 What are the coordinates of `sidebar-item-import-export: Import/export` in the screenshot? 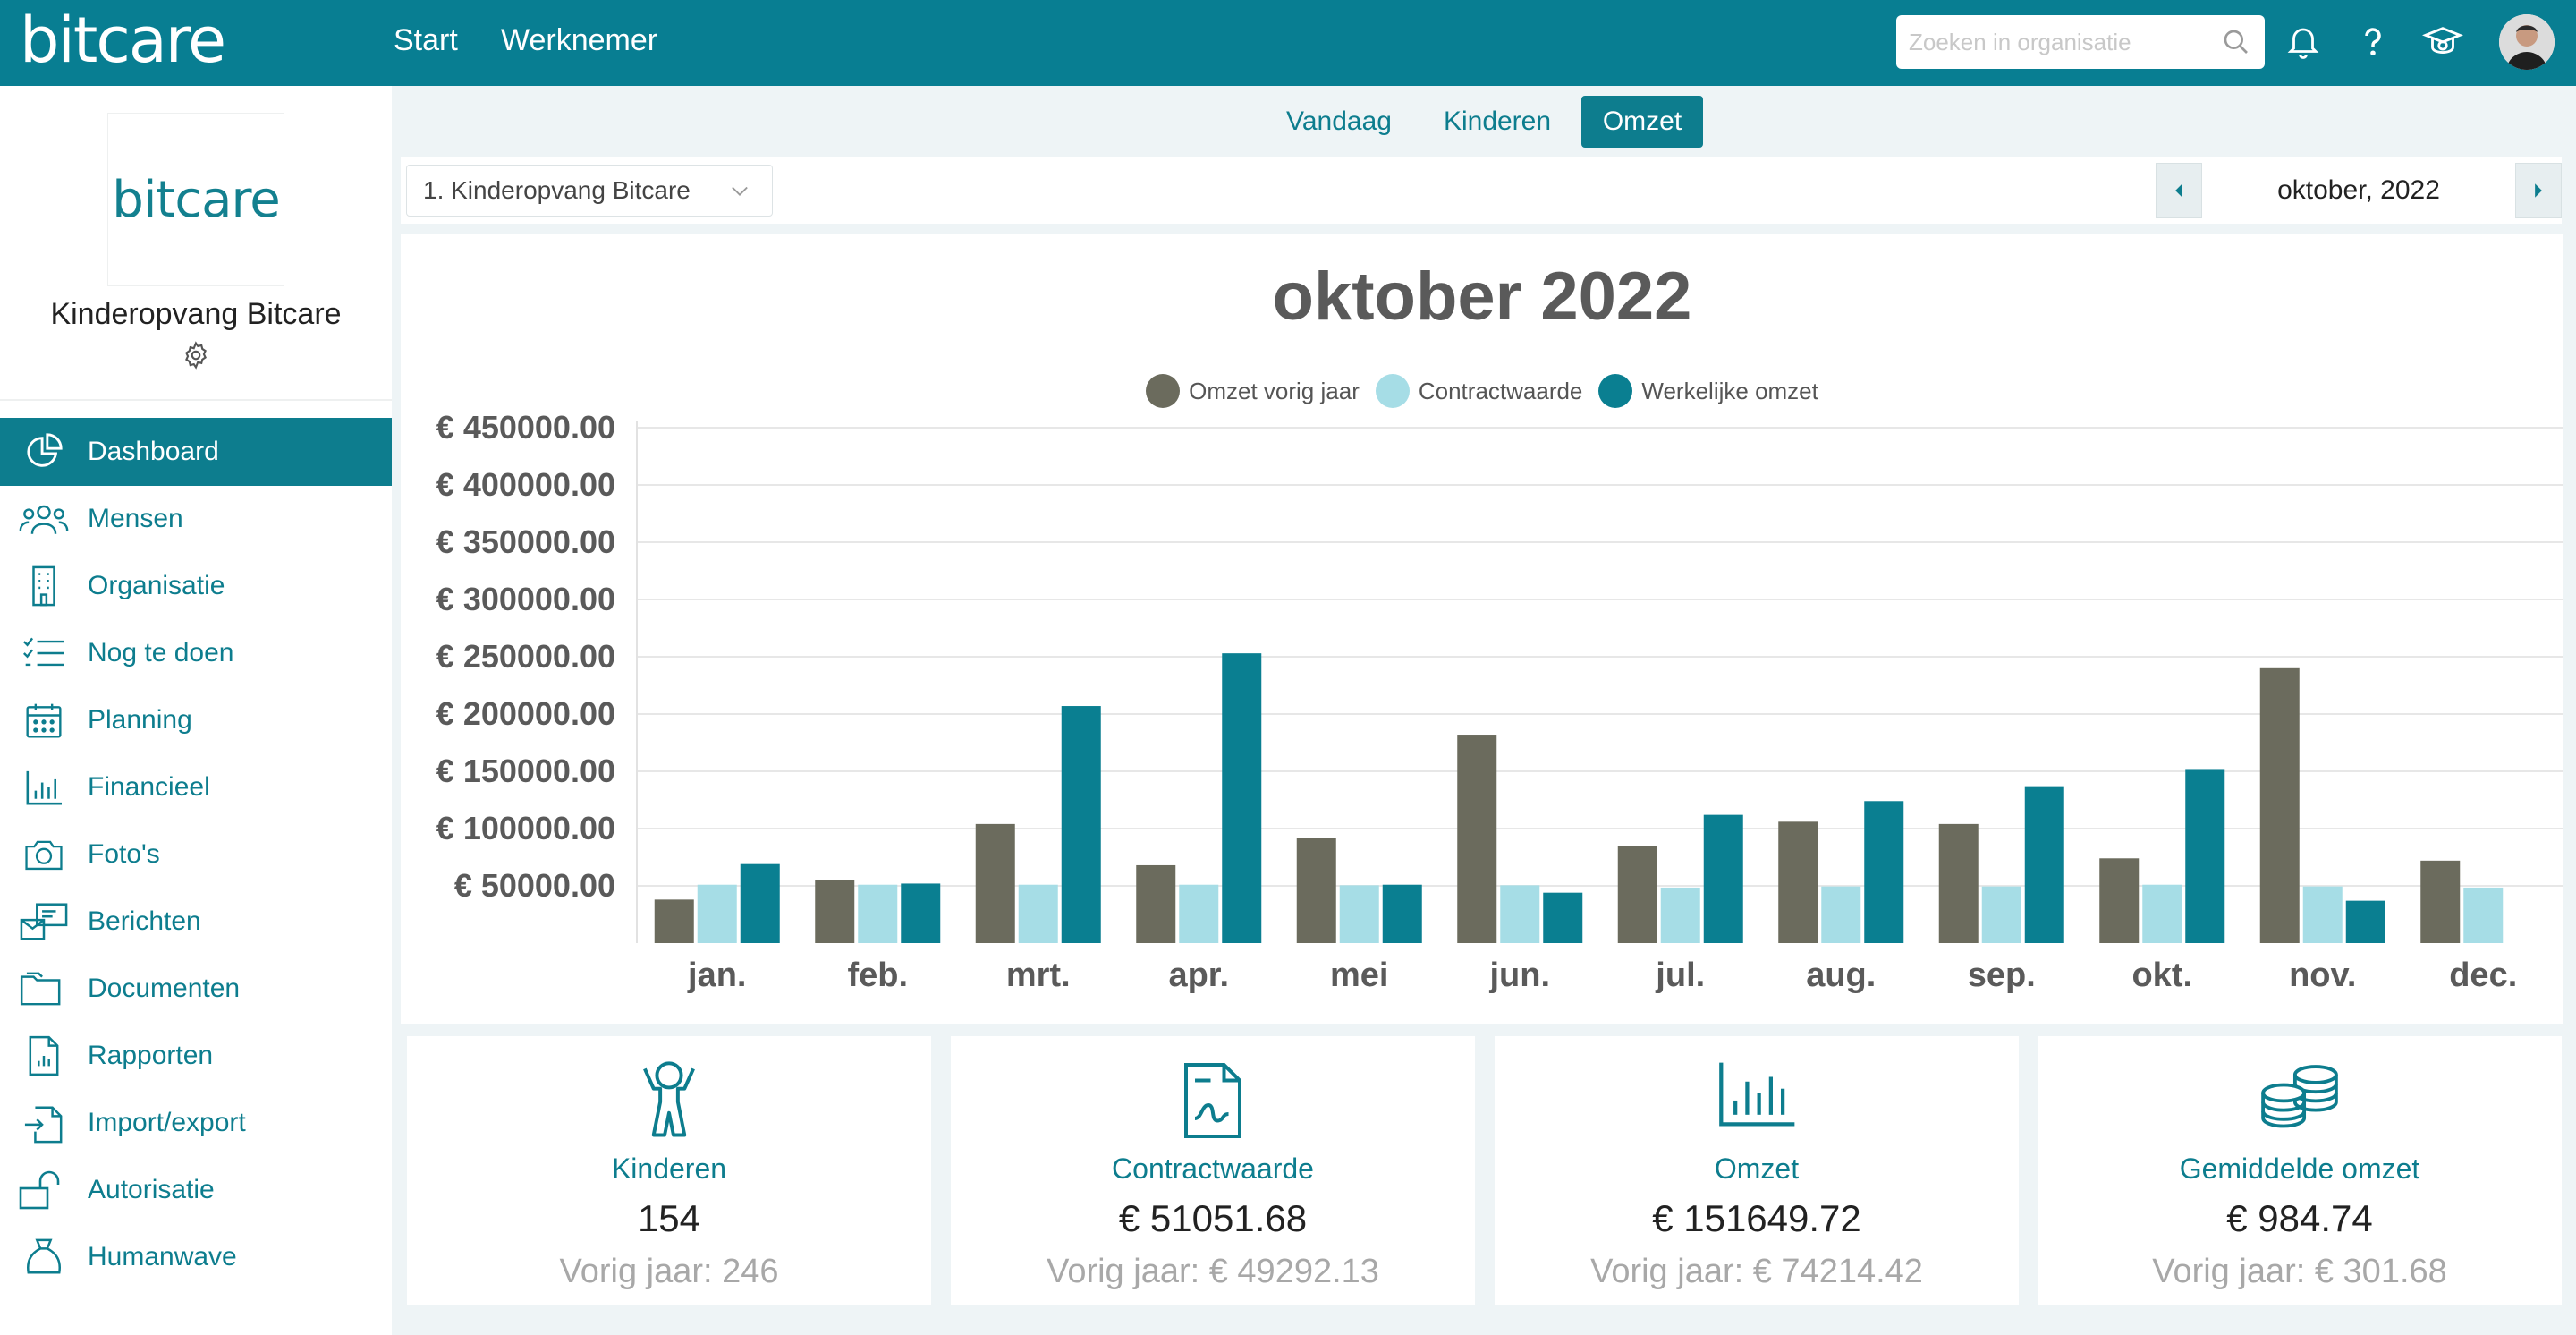 It's located at (196, 1123).